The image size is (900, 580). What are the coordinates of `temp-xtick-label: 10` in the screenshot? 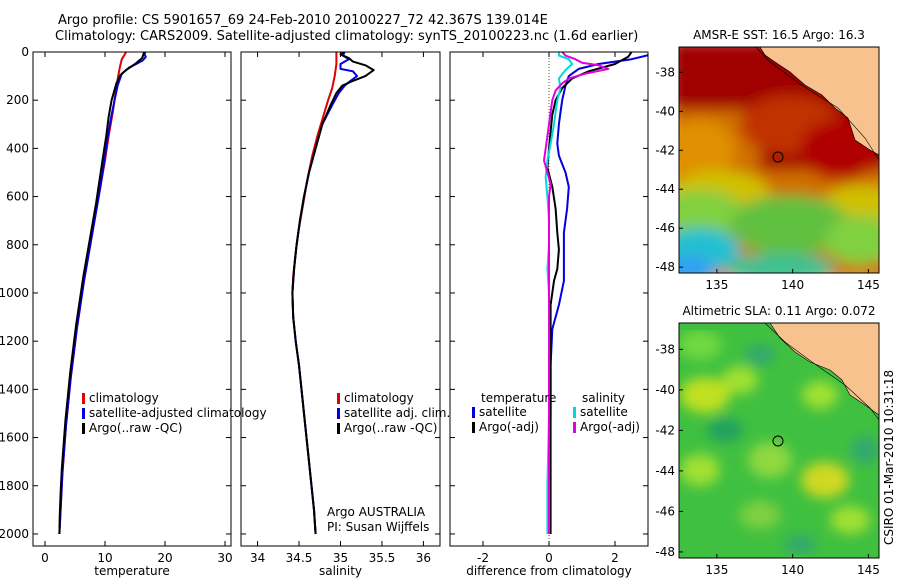 It's located at (104, 558).